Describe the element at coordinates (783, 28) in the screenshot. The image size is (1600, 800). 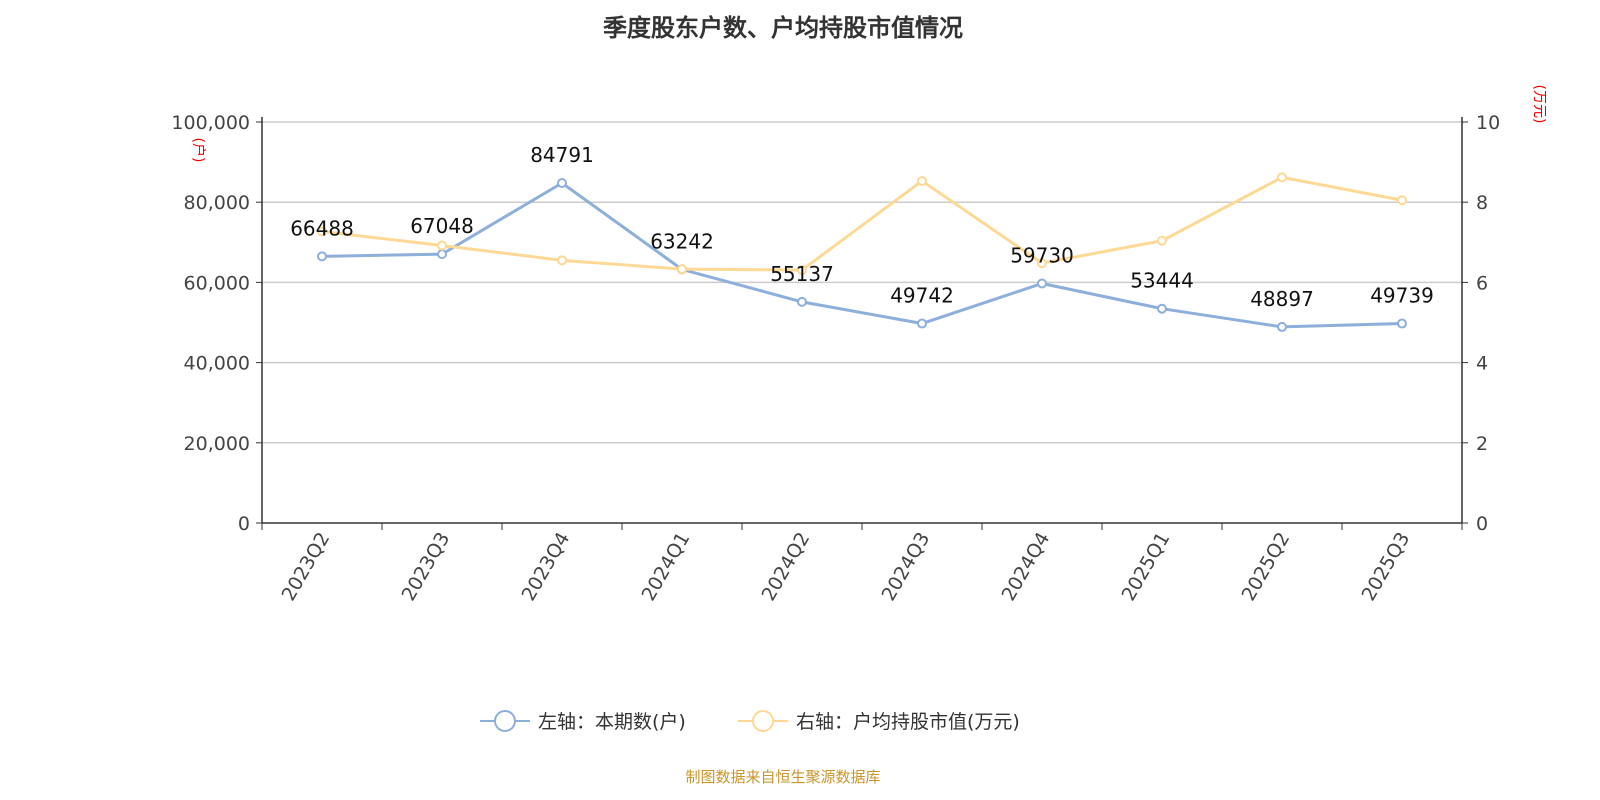
I see `chart-title: 季度股东户数、户均持股市值情况` at that location.